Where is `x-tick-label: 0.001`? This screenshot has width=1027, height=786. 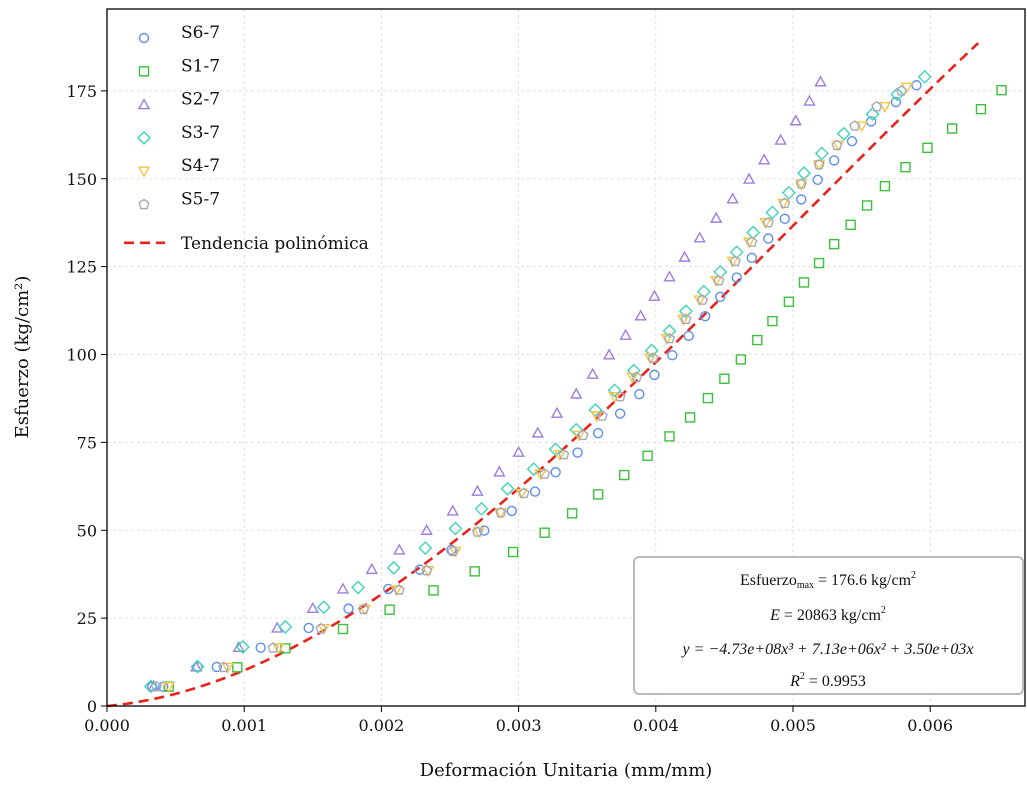
x-tick-label: 0.001 is located at coordinates (244, 725).